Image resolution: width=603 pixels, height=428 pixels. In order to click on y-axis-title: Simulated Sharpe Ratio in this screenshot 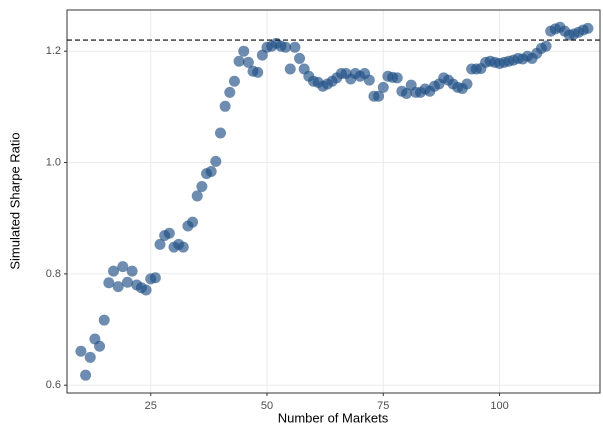, I will do `click(14, 200)`.